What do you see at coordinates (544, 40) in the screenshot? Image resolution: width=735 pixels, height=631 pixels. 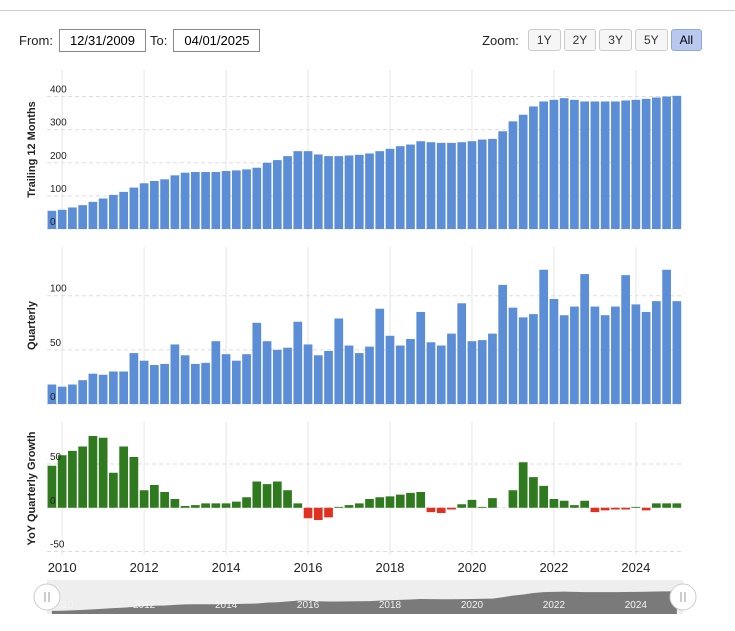 I see `zoom-button: 1Y` at bounding box center [544, 40].